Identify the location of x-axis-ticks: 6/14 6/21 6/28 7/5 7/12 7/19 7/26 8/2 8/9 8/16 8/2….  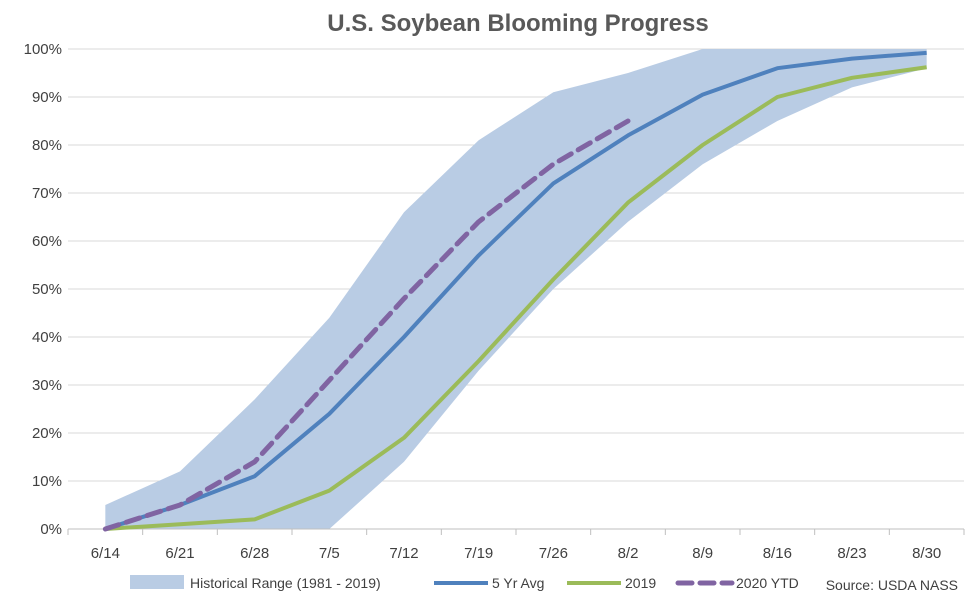
(516, 553).